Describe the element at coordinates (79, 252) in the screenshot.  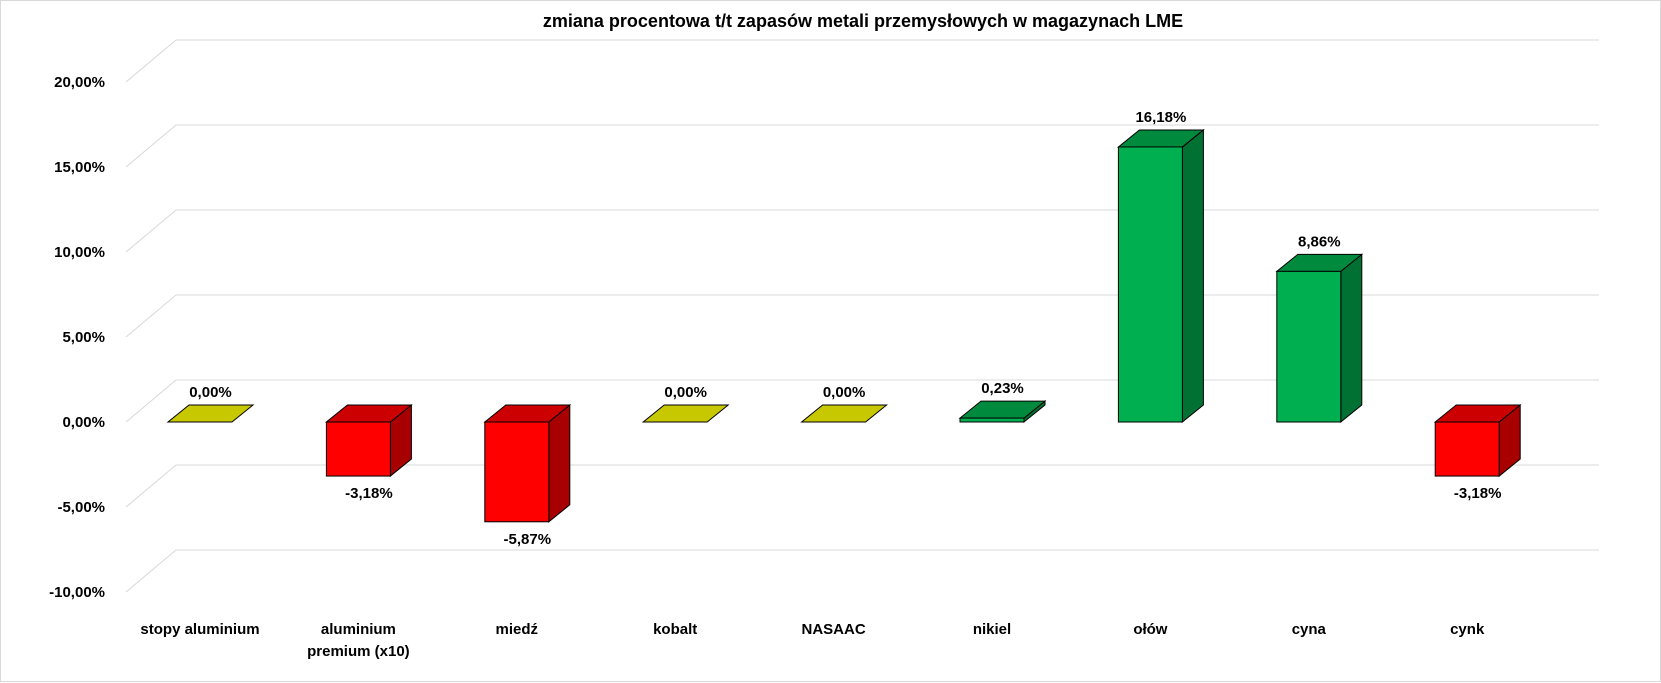
I see `y-tick-label: 10,00%` at that location.